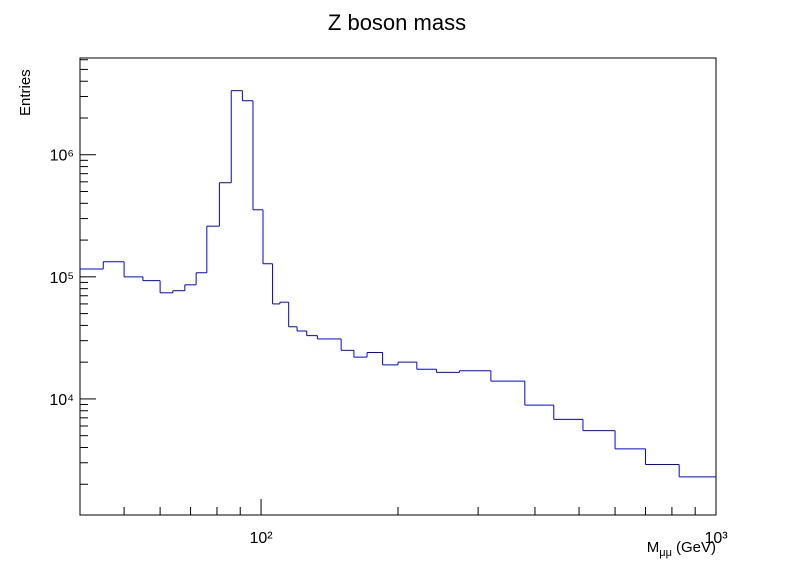  What do you see at coordinates (397, 22) in the screenshot?
I see `chart-title: Z boson mass` at bounding box center [397, 22].